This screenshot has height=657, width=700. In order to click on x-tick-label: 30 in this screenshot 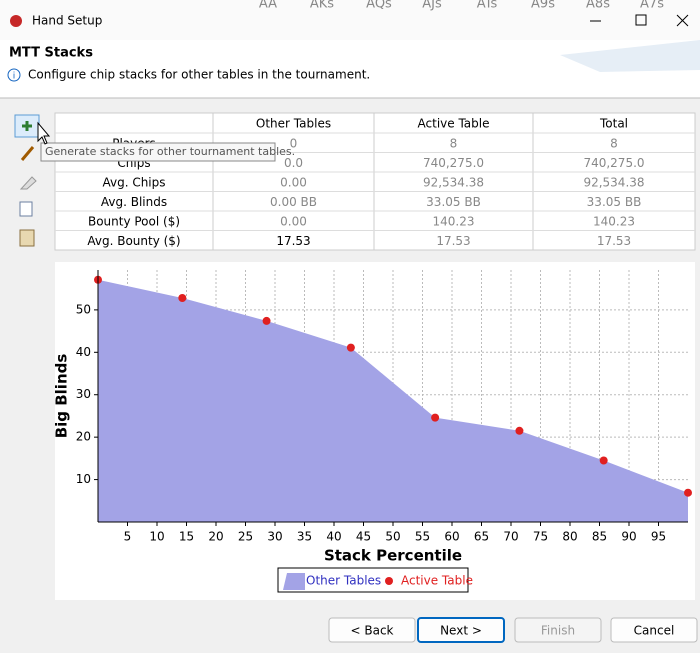, I will do `click(274, 537)`.